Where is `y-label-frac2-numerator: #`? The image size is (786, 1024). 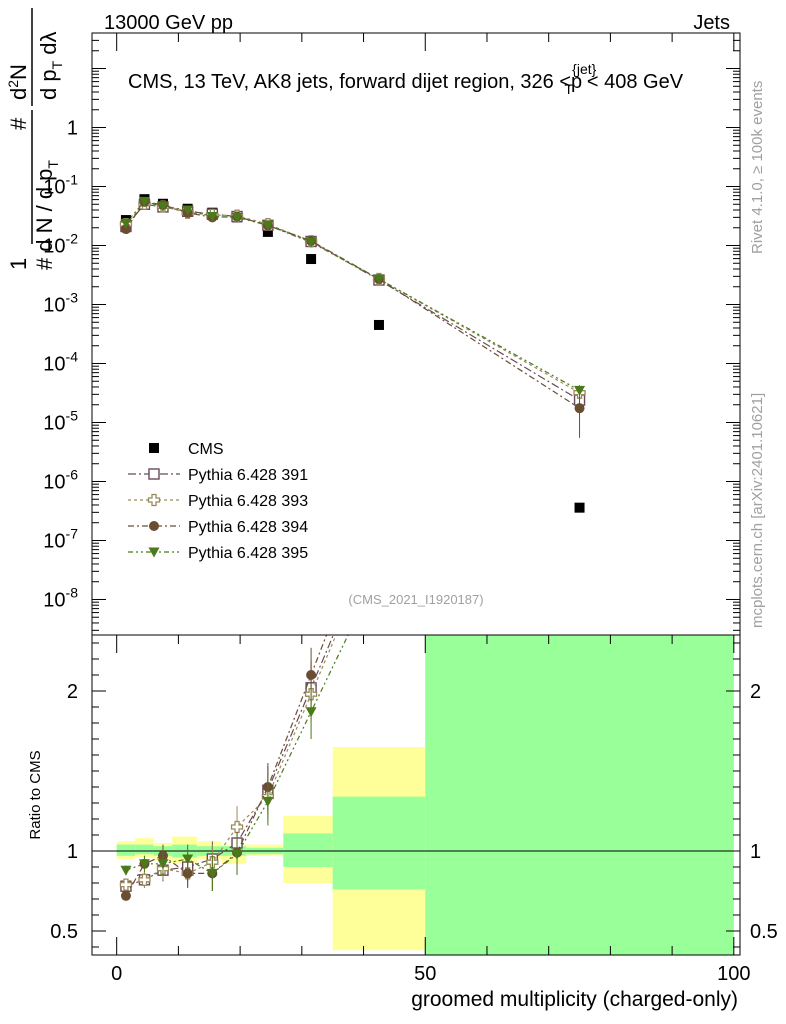 y-label-frac2-numerator: # is located at coordinates (18, 123).